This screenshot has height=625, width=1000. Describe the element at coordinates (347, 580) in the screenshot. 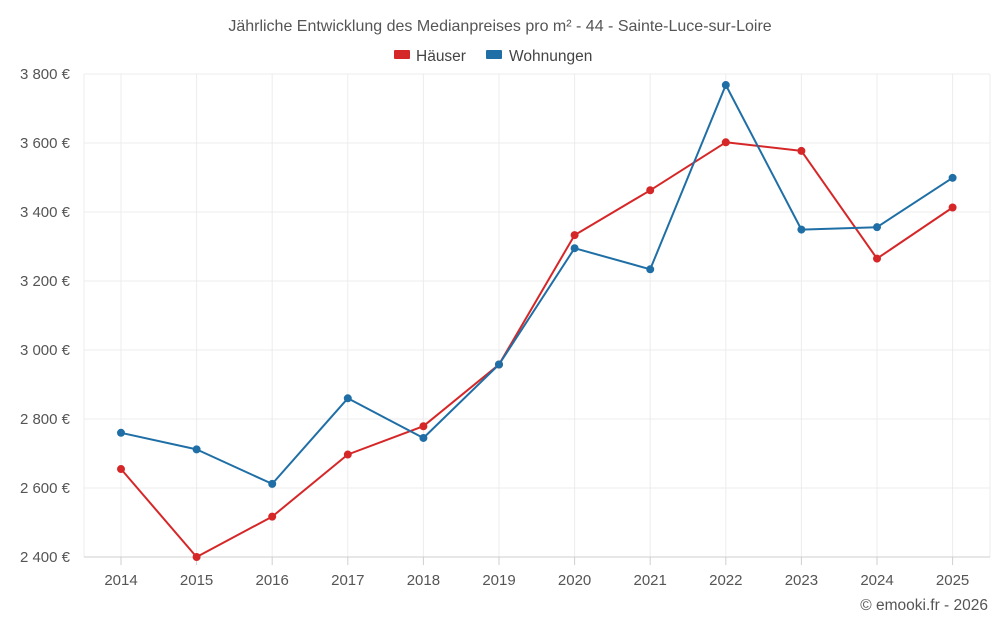

I see `x-tick-label: 2017` at that location.